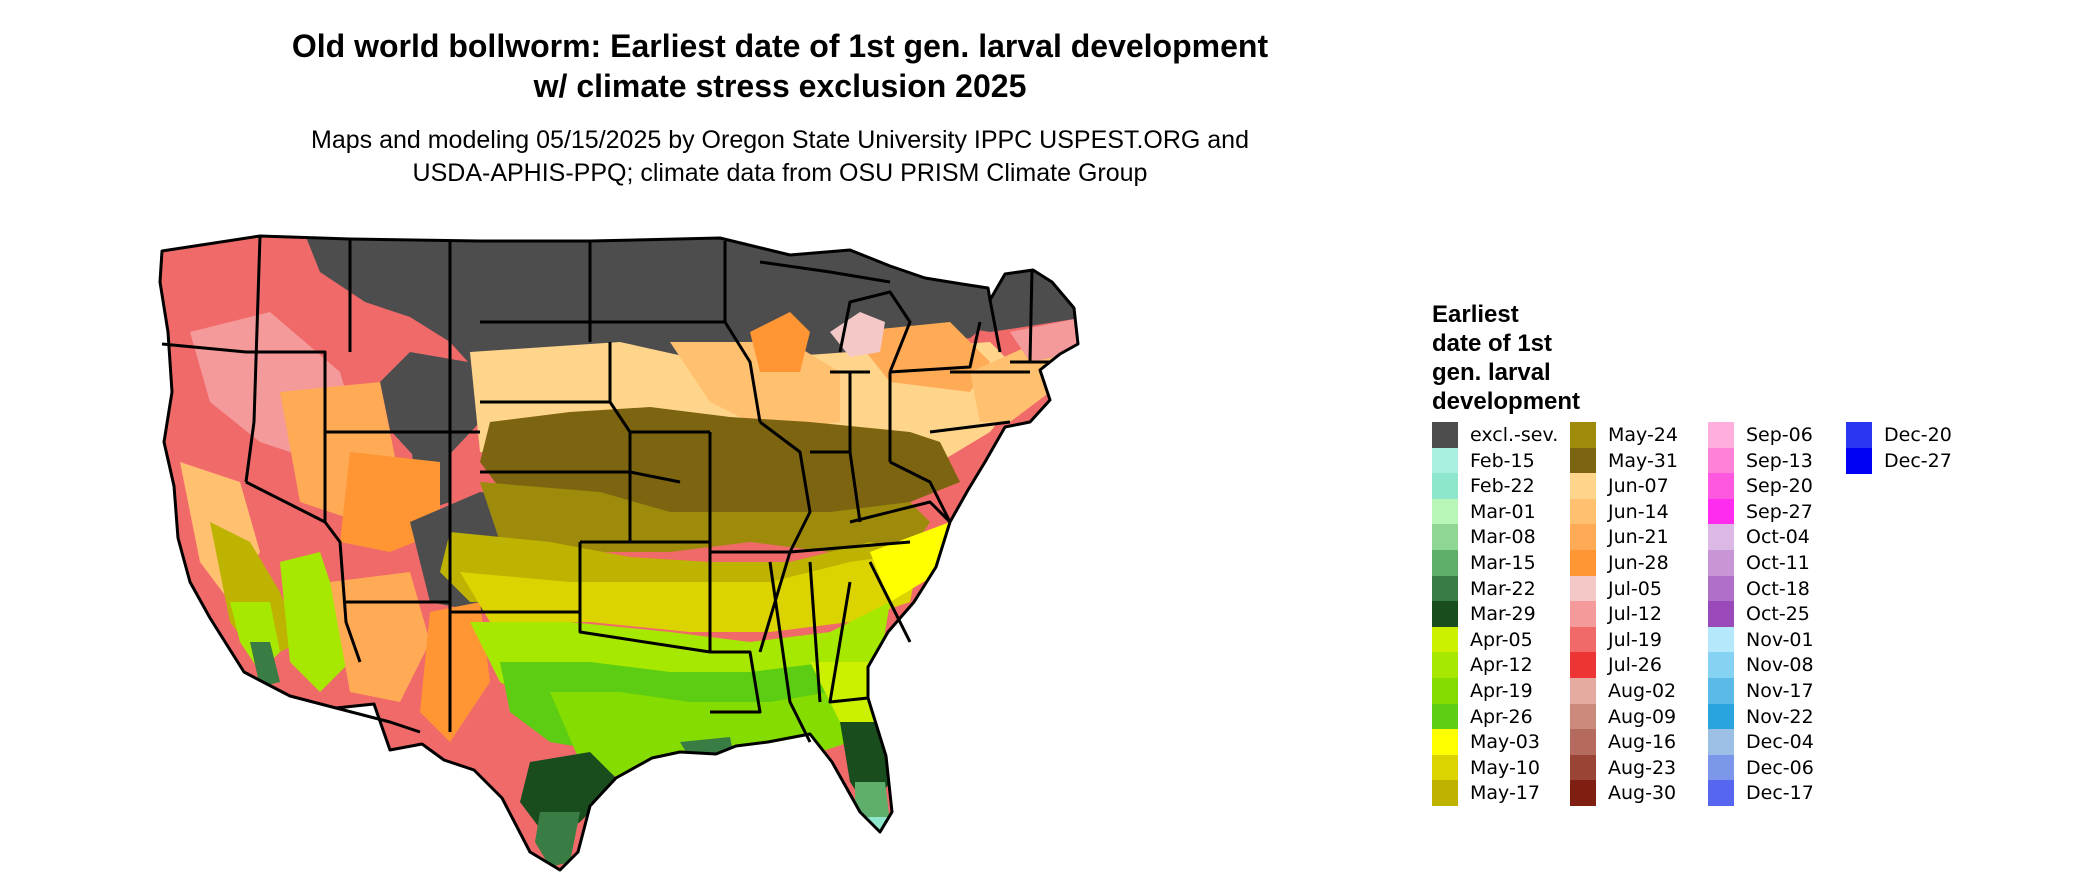 The height and width of the screenshot is (892, 2100). Describe the element at coordinates (1503, 511) in the screenshot. I see `legend-label: Mar-01` at that location.